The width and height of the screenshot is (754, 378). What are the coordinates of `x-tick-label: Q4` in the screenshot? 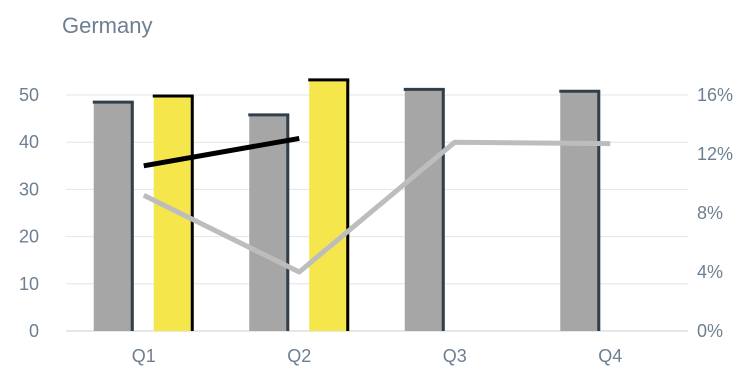 It's located at (610, 356).